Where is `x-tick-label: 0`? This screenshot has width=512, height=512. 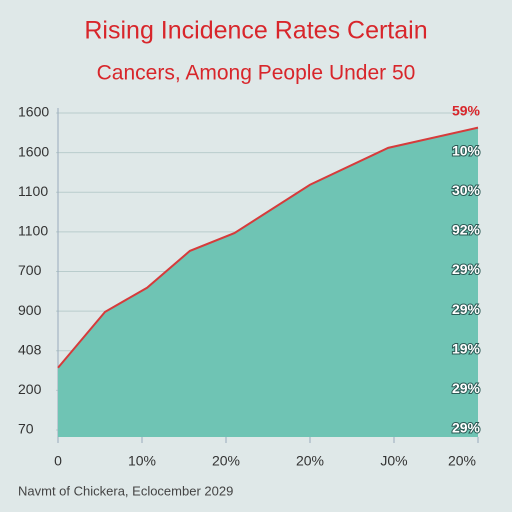 x-tick-label: 0 is located at coordinates (58, 461).